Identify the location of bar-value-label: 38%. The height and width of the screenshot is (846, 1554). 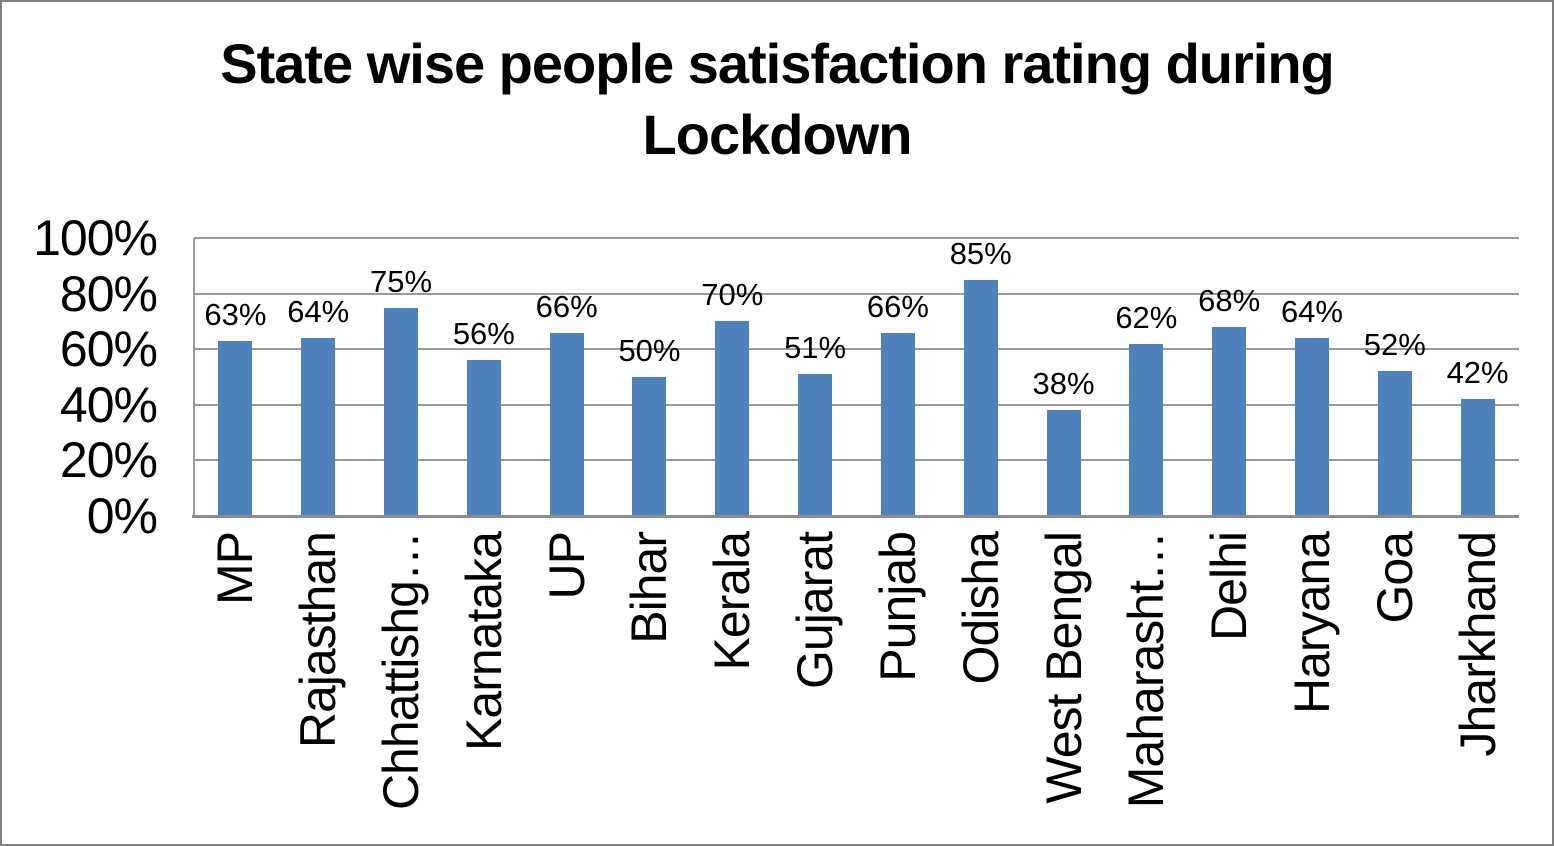
(1063, 384).